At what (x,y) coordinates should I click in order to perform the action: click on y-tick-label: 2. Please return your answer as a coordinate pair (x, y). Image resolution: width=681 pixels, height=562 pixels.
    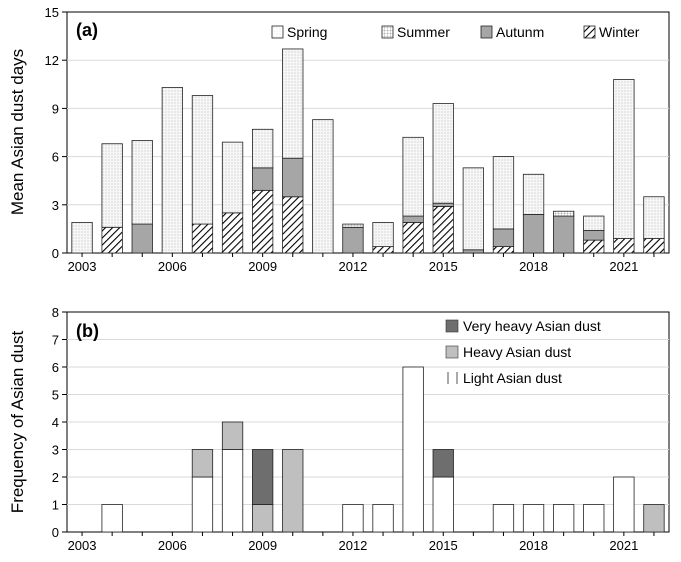
    Looking at the image, I should click on (55, 477).